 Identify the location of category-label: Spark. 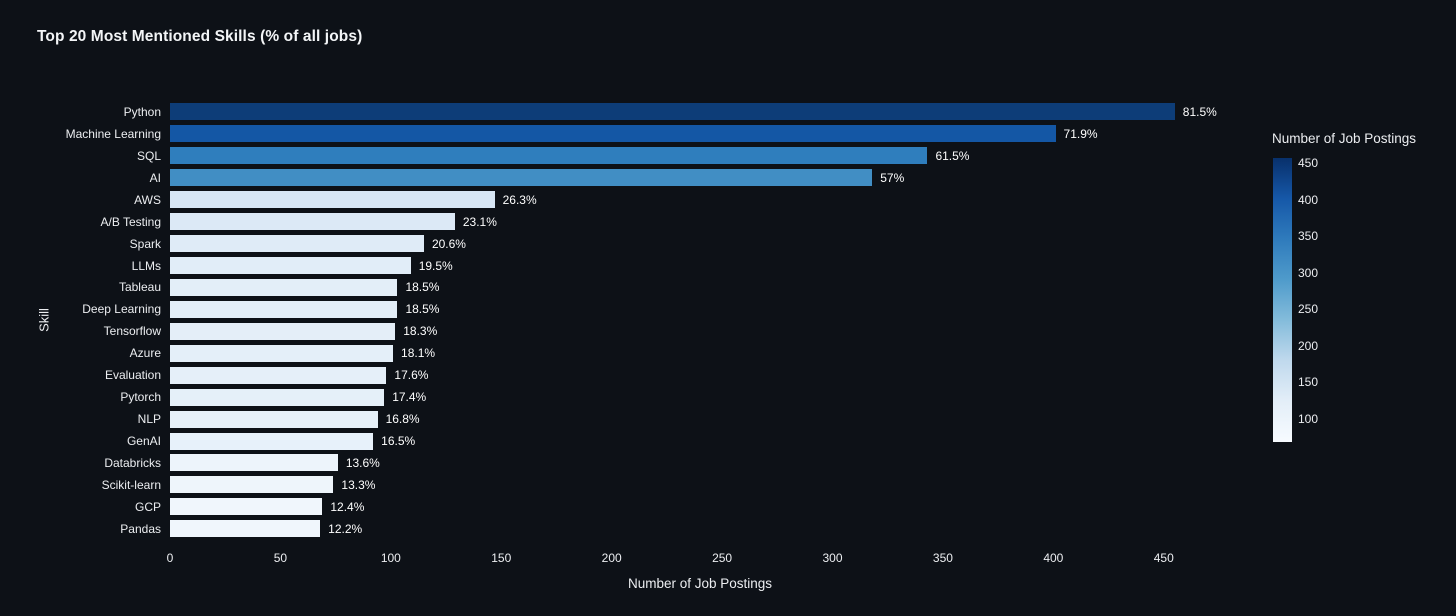
(145, 243).